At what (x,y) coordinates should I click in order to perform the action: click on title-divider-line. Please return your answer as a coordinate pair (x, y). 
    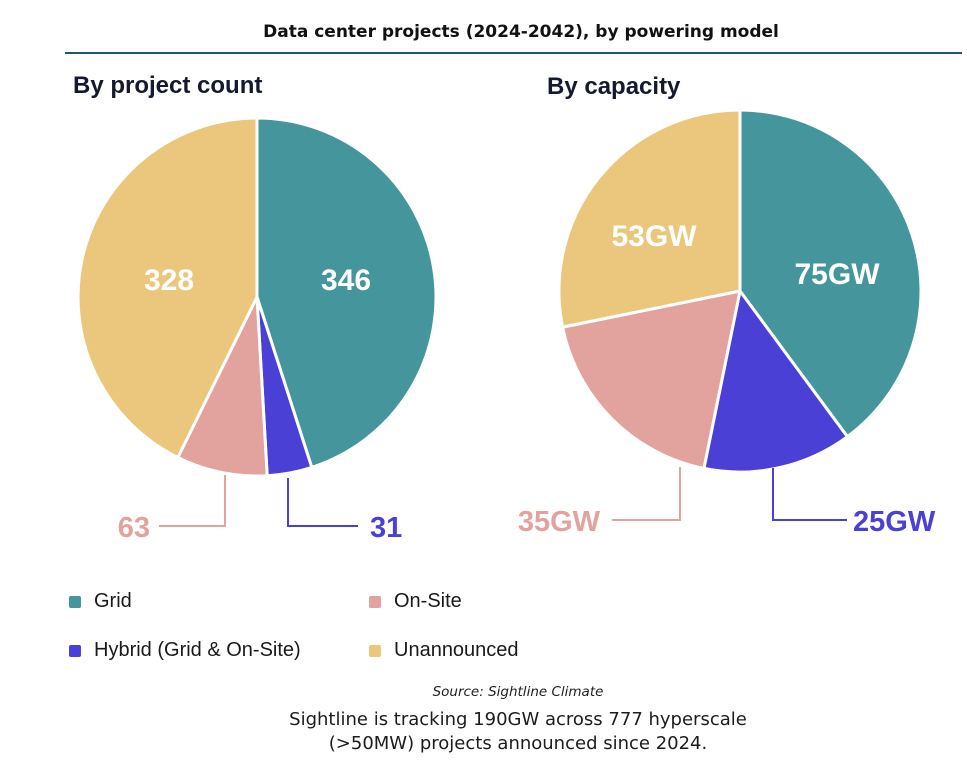
    Looking at the image, I should click on (513, 53).